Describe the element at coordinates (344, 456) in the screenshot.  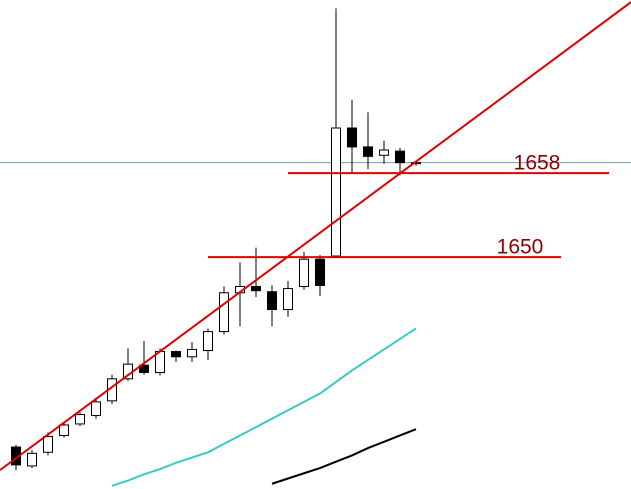
I see `moving-average` at that location.